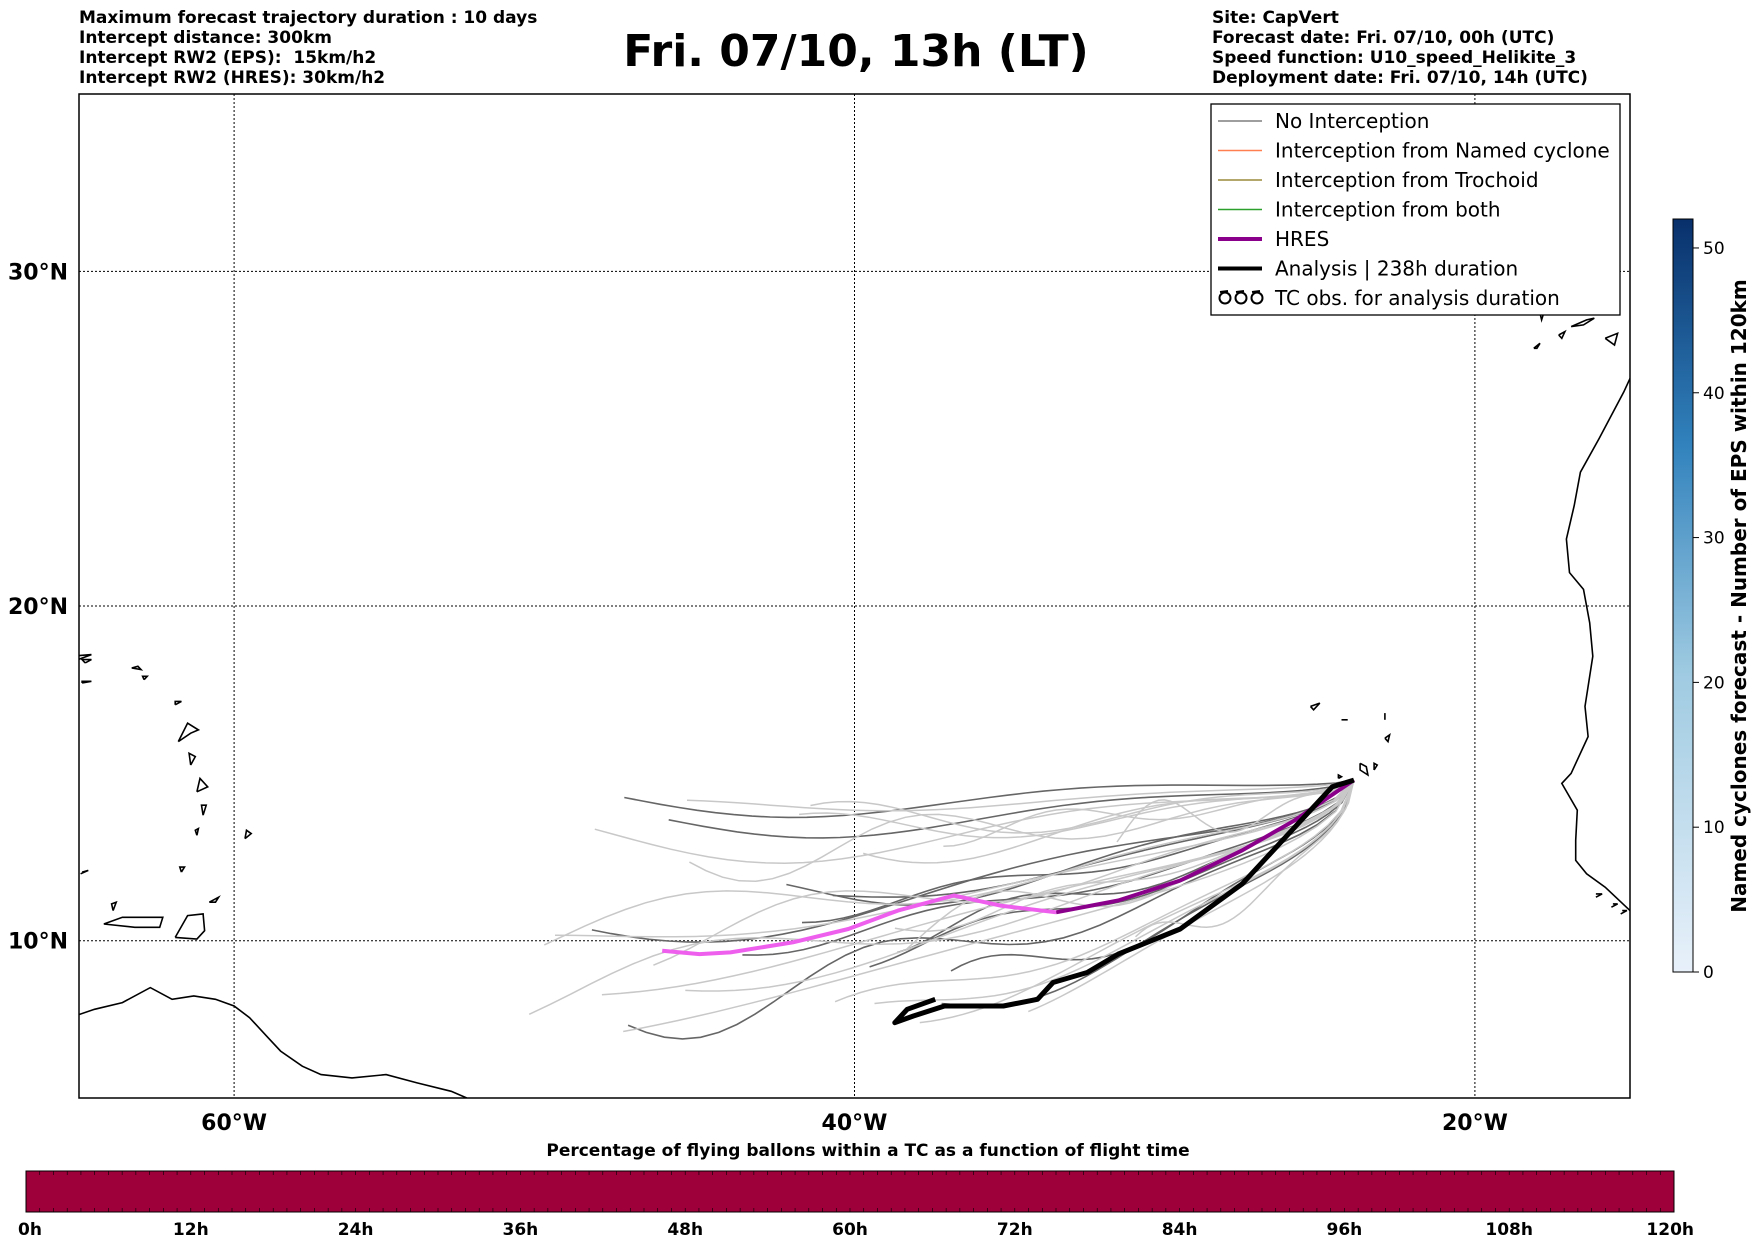 The width and height of the screenshot is (1752, 1241). I want to click on main-trajectories, so click(1009, 901).